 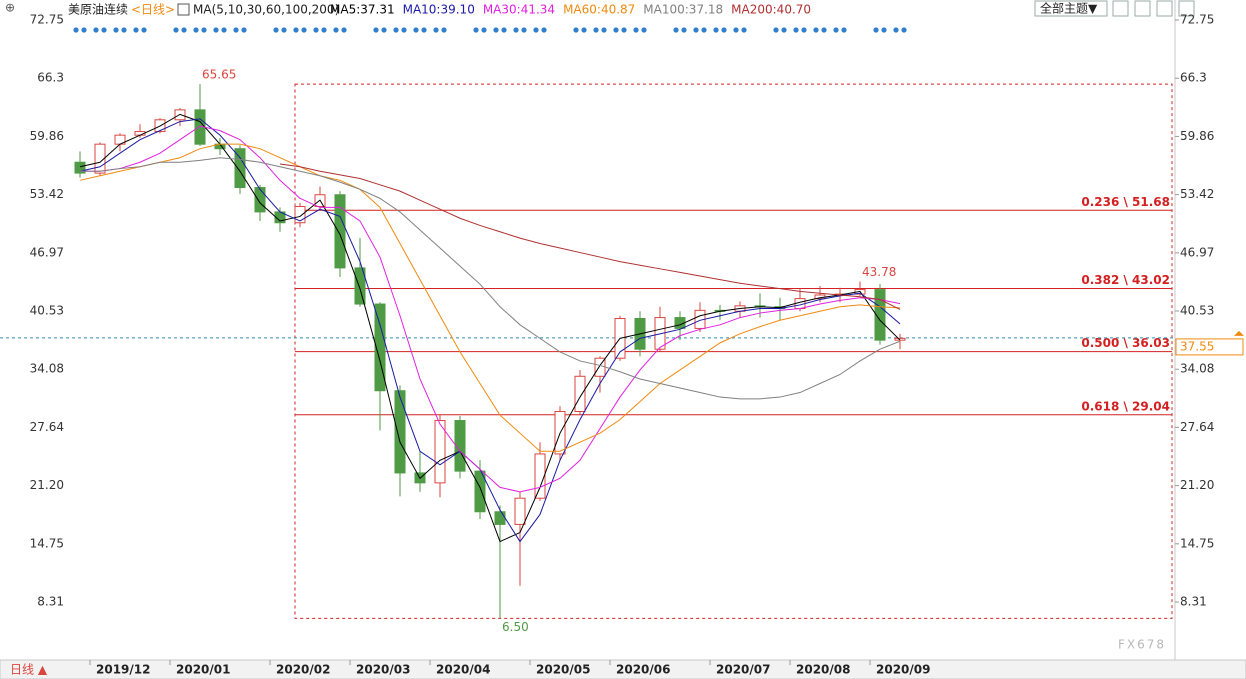 What do you see at coordinates (1193, 601) in the screenshot?
I see `y-tick-label-right: 8.31` at bounding box center [1193, 601].